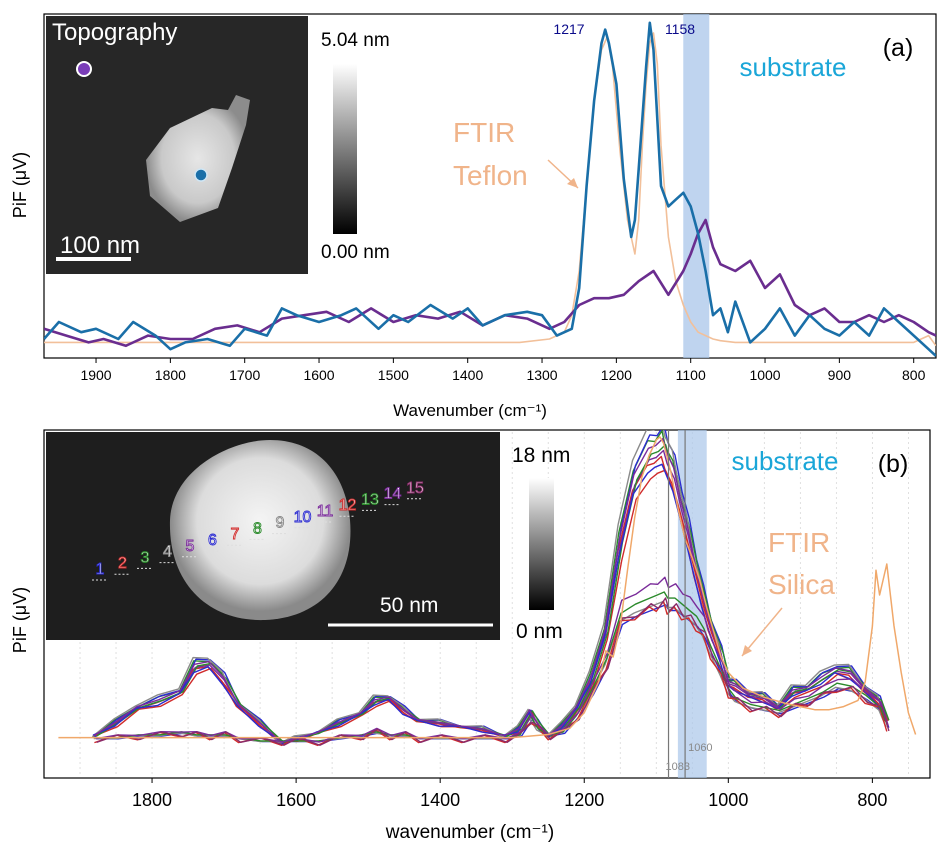  Describe the element at coordinates (541, 375) in the screenshot. I see `x-tick-label-a: 1300` at that location.